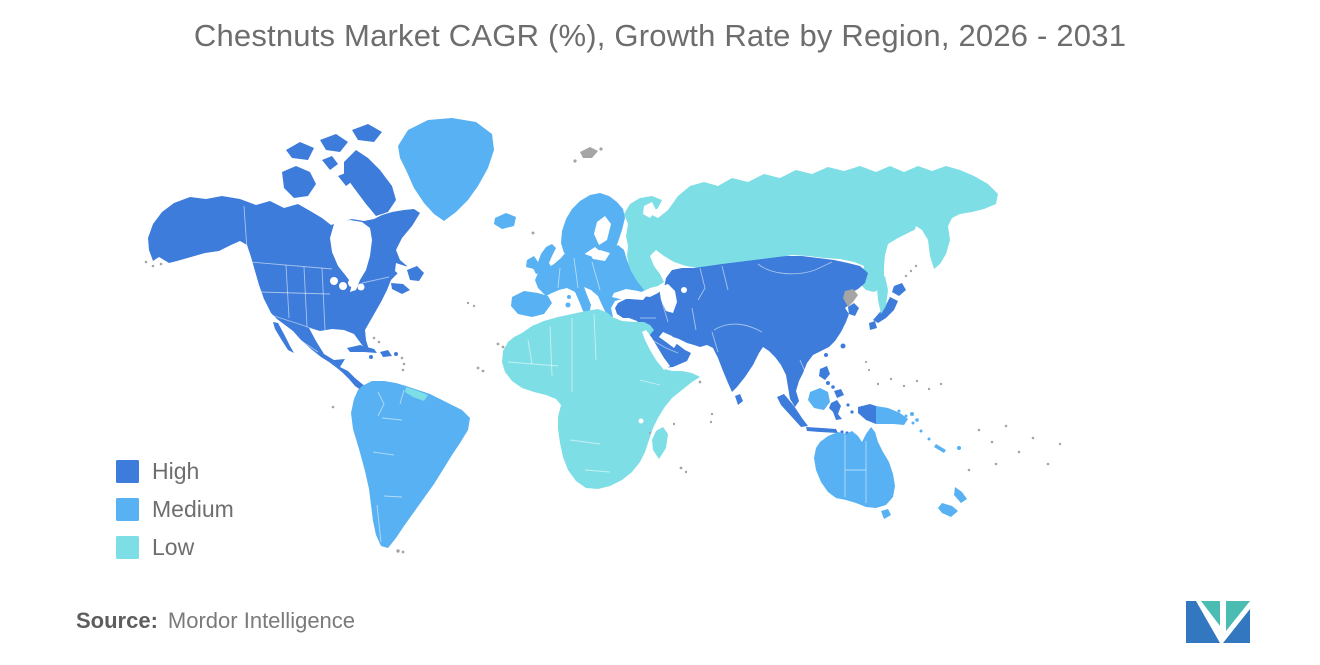 The height and width of the screenshot is (665, 1320). What do you see at coordinates (741, 331) in the screenshot?
I see `region-asia` at bounding box center [741, 331].